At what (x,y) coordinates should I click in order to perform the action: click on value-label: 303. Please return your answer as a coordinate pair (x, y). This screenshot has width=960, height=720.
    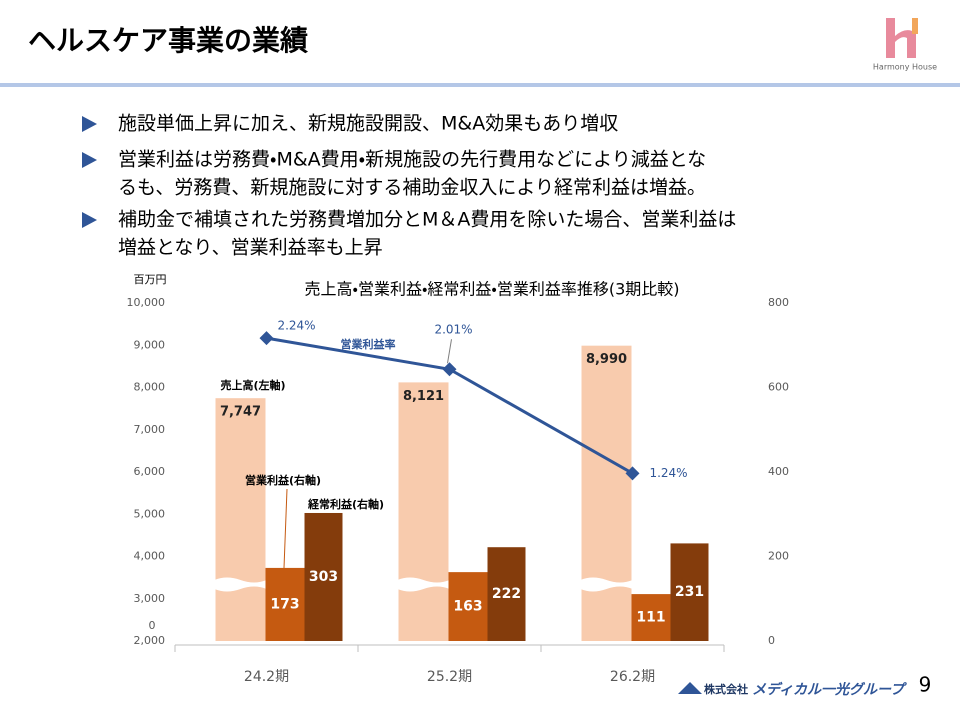
    Looking at the image, I should click on (323, 577).